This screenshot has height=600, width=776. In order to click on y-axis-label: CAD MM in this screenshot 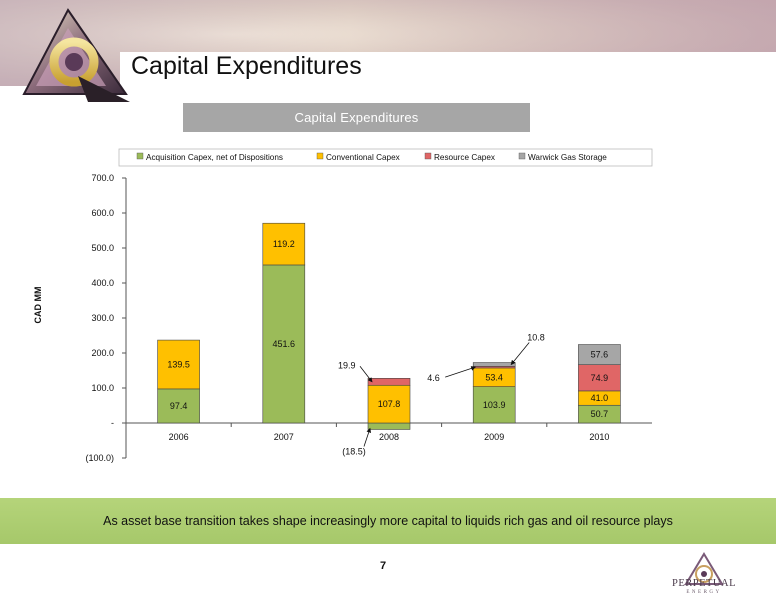, I will do `click(38, 305)`.